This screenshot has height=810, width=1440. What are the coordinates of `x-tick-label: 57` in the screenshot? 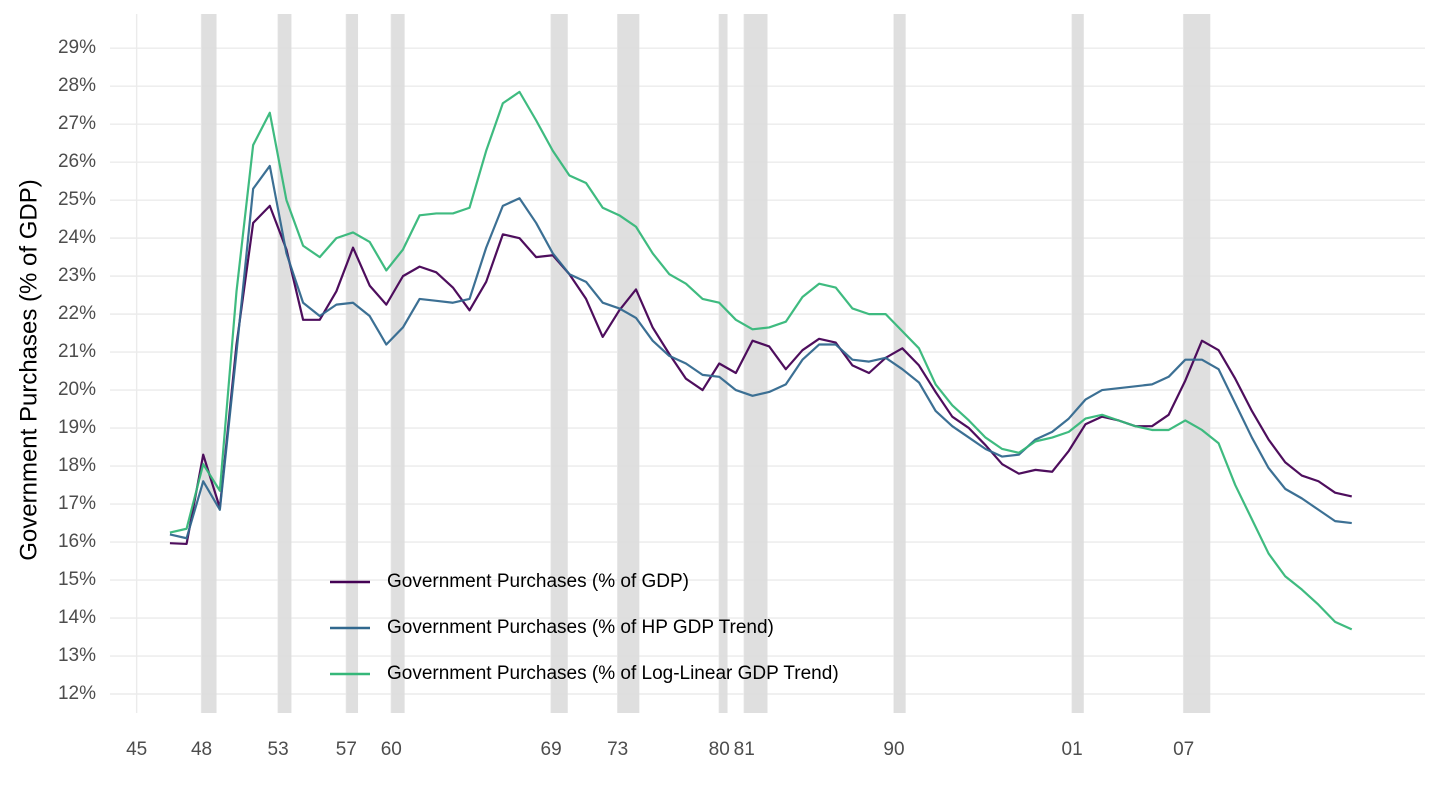 It's located at (346, 749).